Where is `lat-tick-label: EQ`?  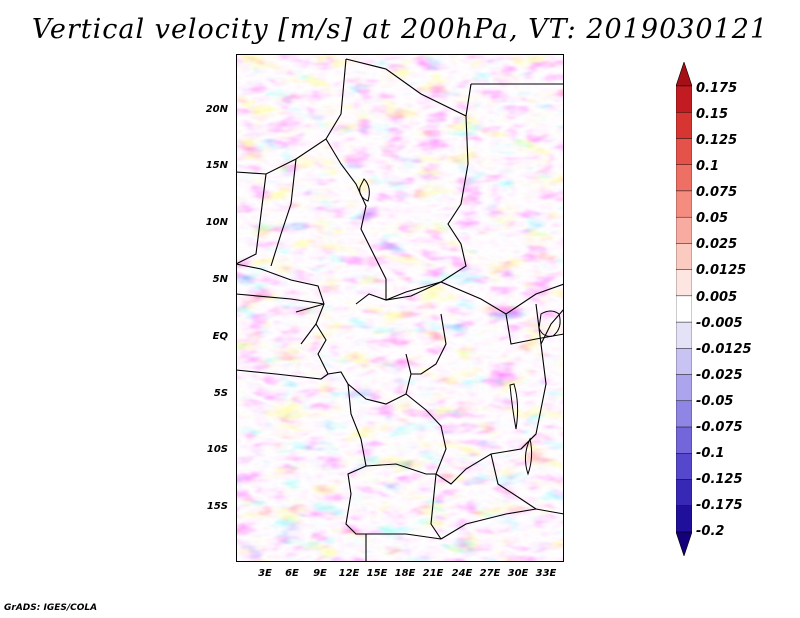
lat-tick-label: EQ is located at coordinates (220, 336).